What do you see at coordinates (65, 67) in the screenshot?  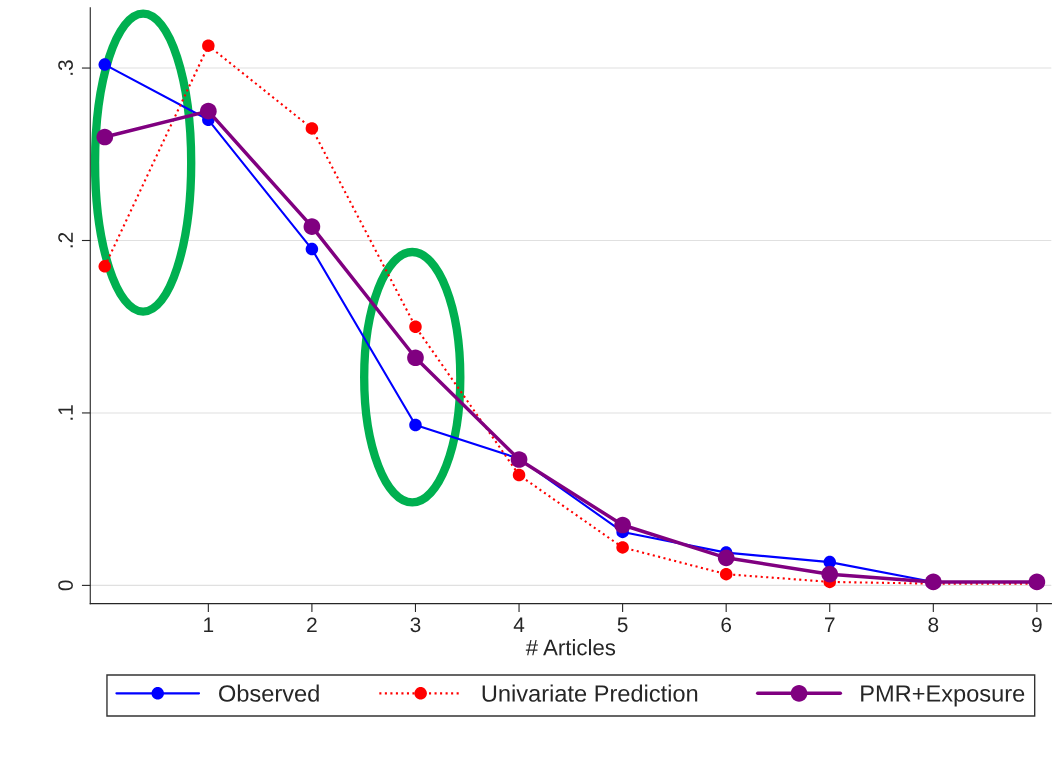 I see `y-tick-label: .3` at bounding box center [65, 67].